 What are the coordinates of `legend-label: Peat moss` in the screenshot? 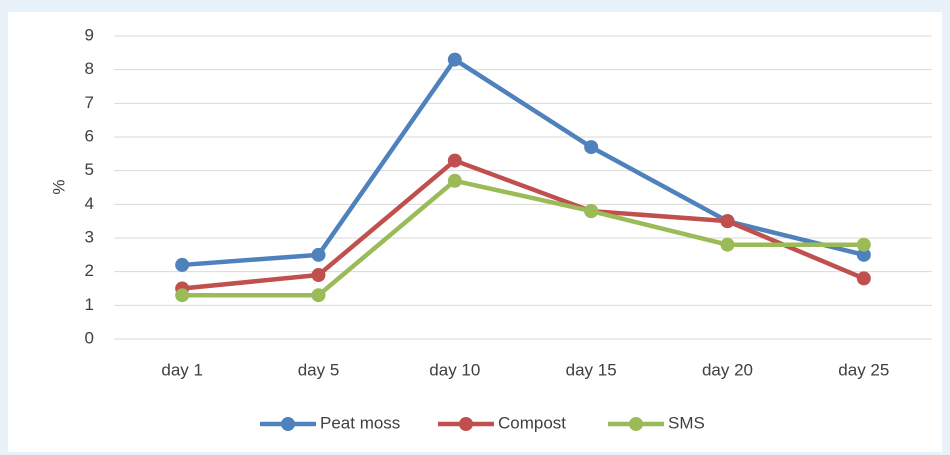 It's located at (360, 422).